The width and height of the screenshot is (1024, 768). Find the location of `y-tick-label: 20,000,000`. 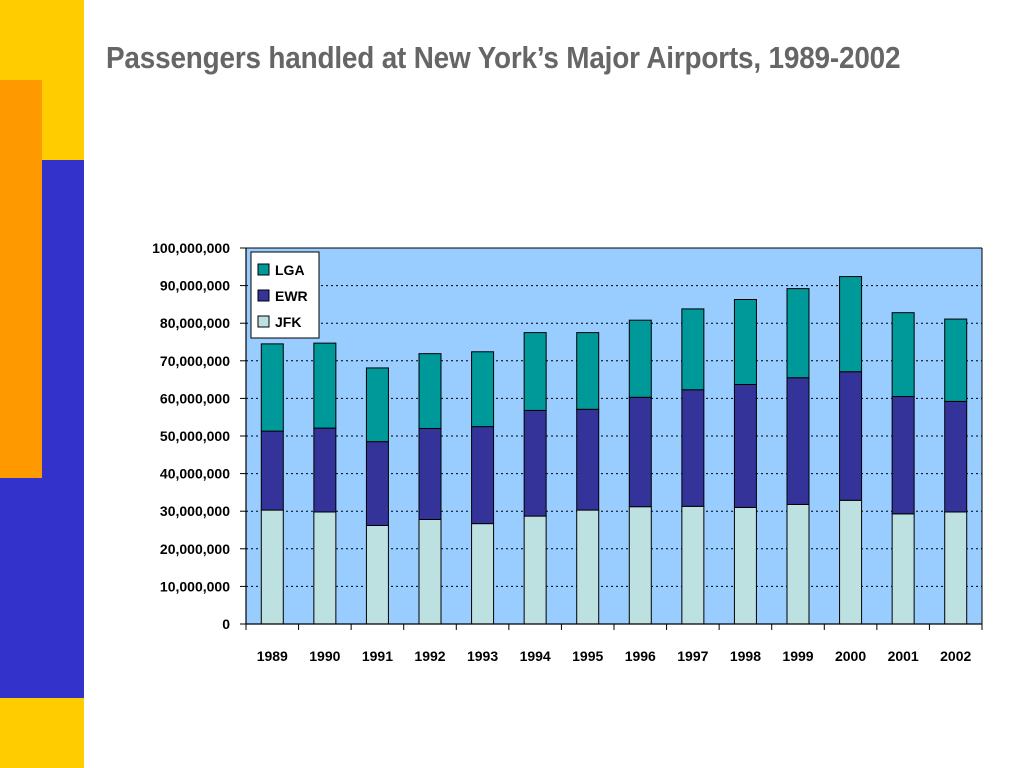

y-tick-label: 20,000,000 is located at coordinates (195, 549).